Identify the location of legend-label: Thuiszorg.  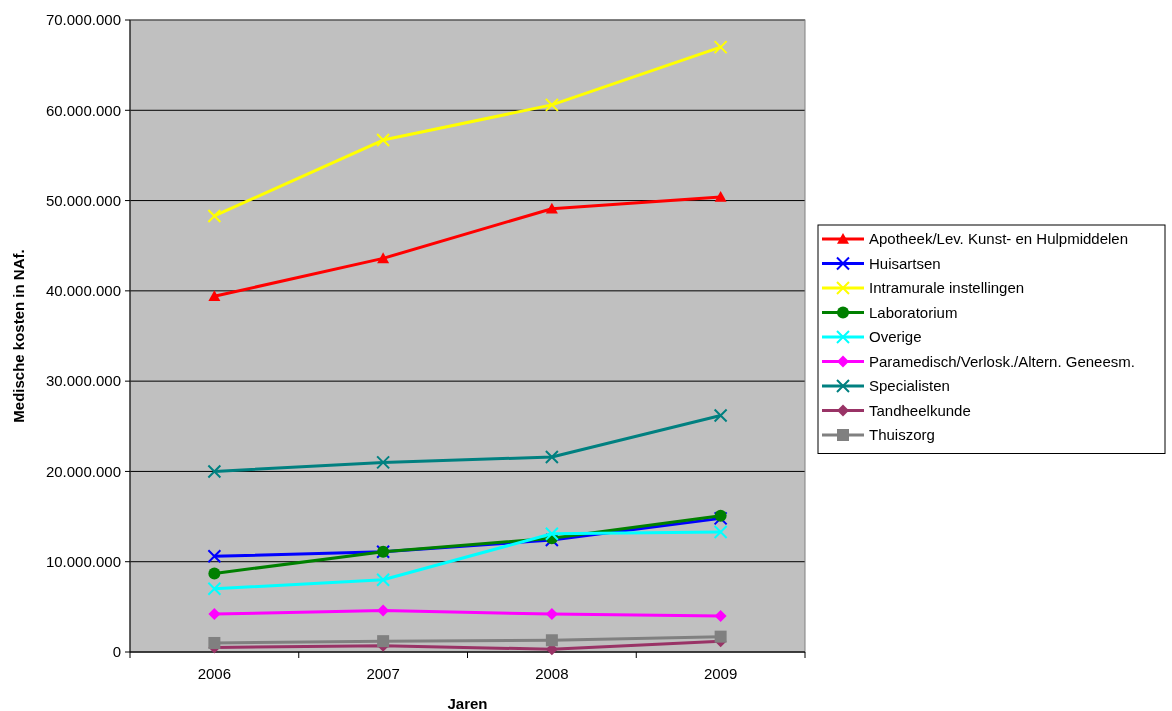
(902, 435).